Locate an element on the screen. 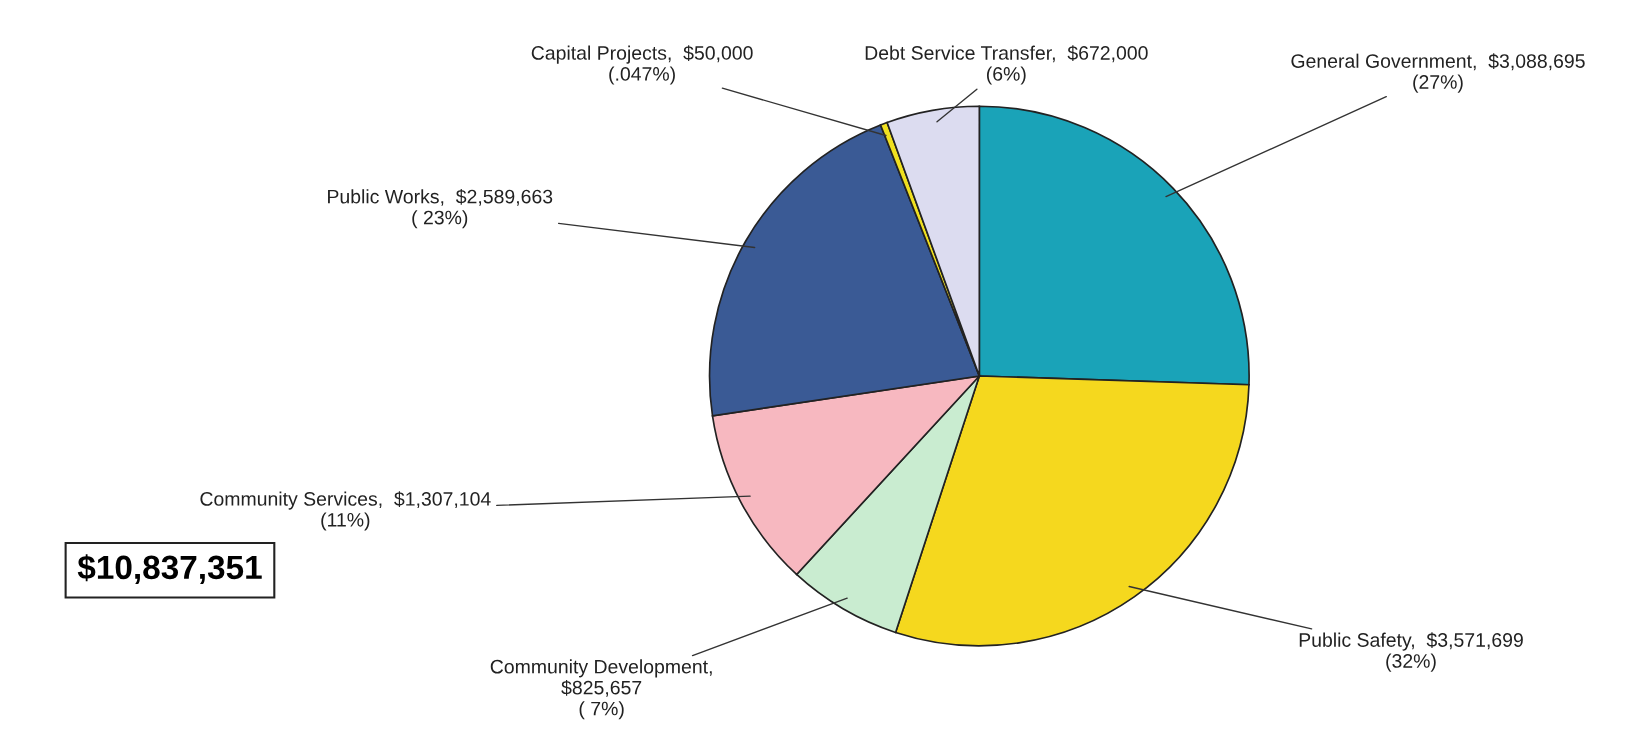 The height and width of the screenshot is (752, 1643). slice-label: Debt Service Transfer, $672,000 (6%) is located at coordinates (1006, 65).